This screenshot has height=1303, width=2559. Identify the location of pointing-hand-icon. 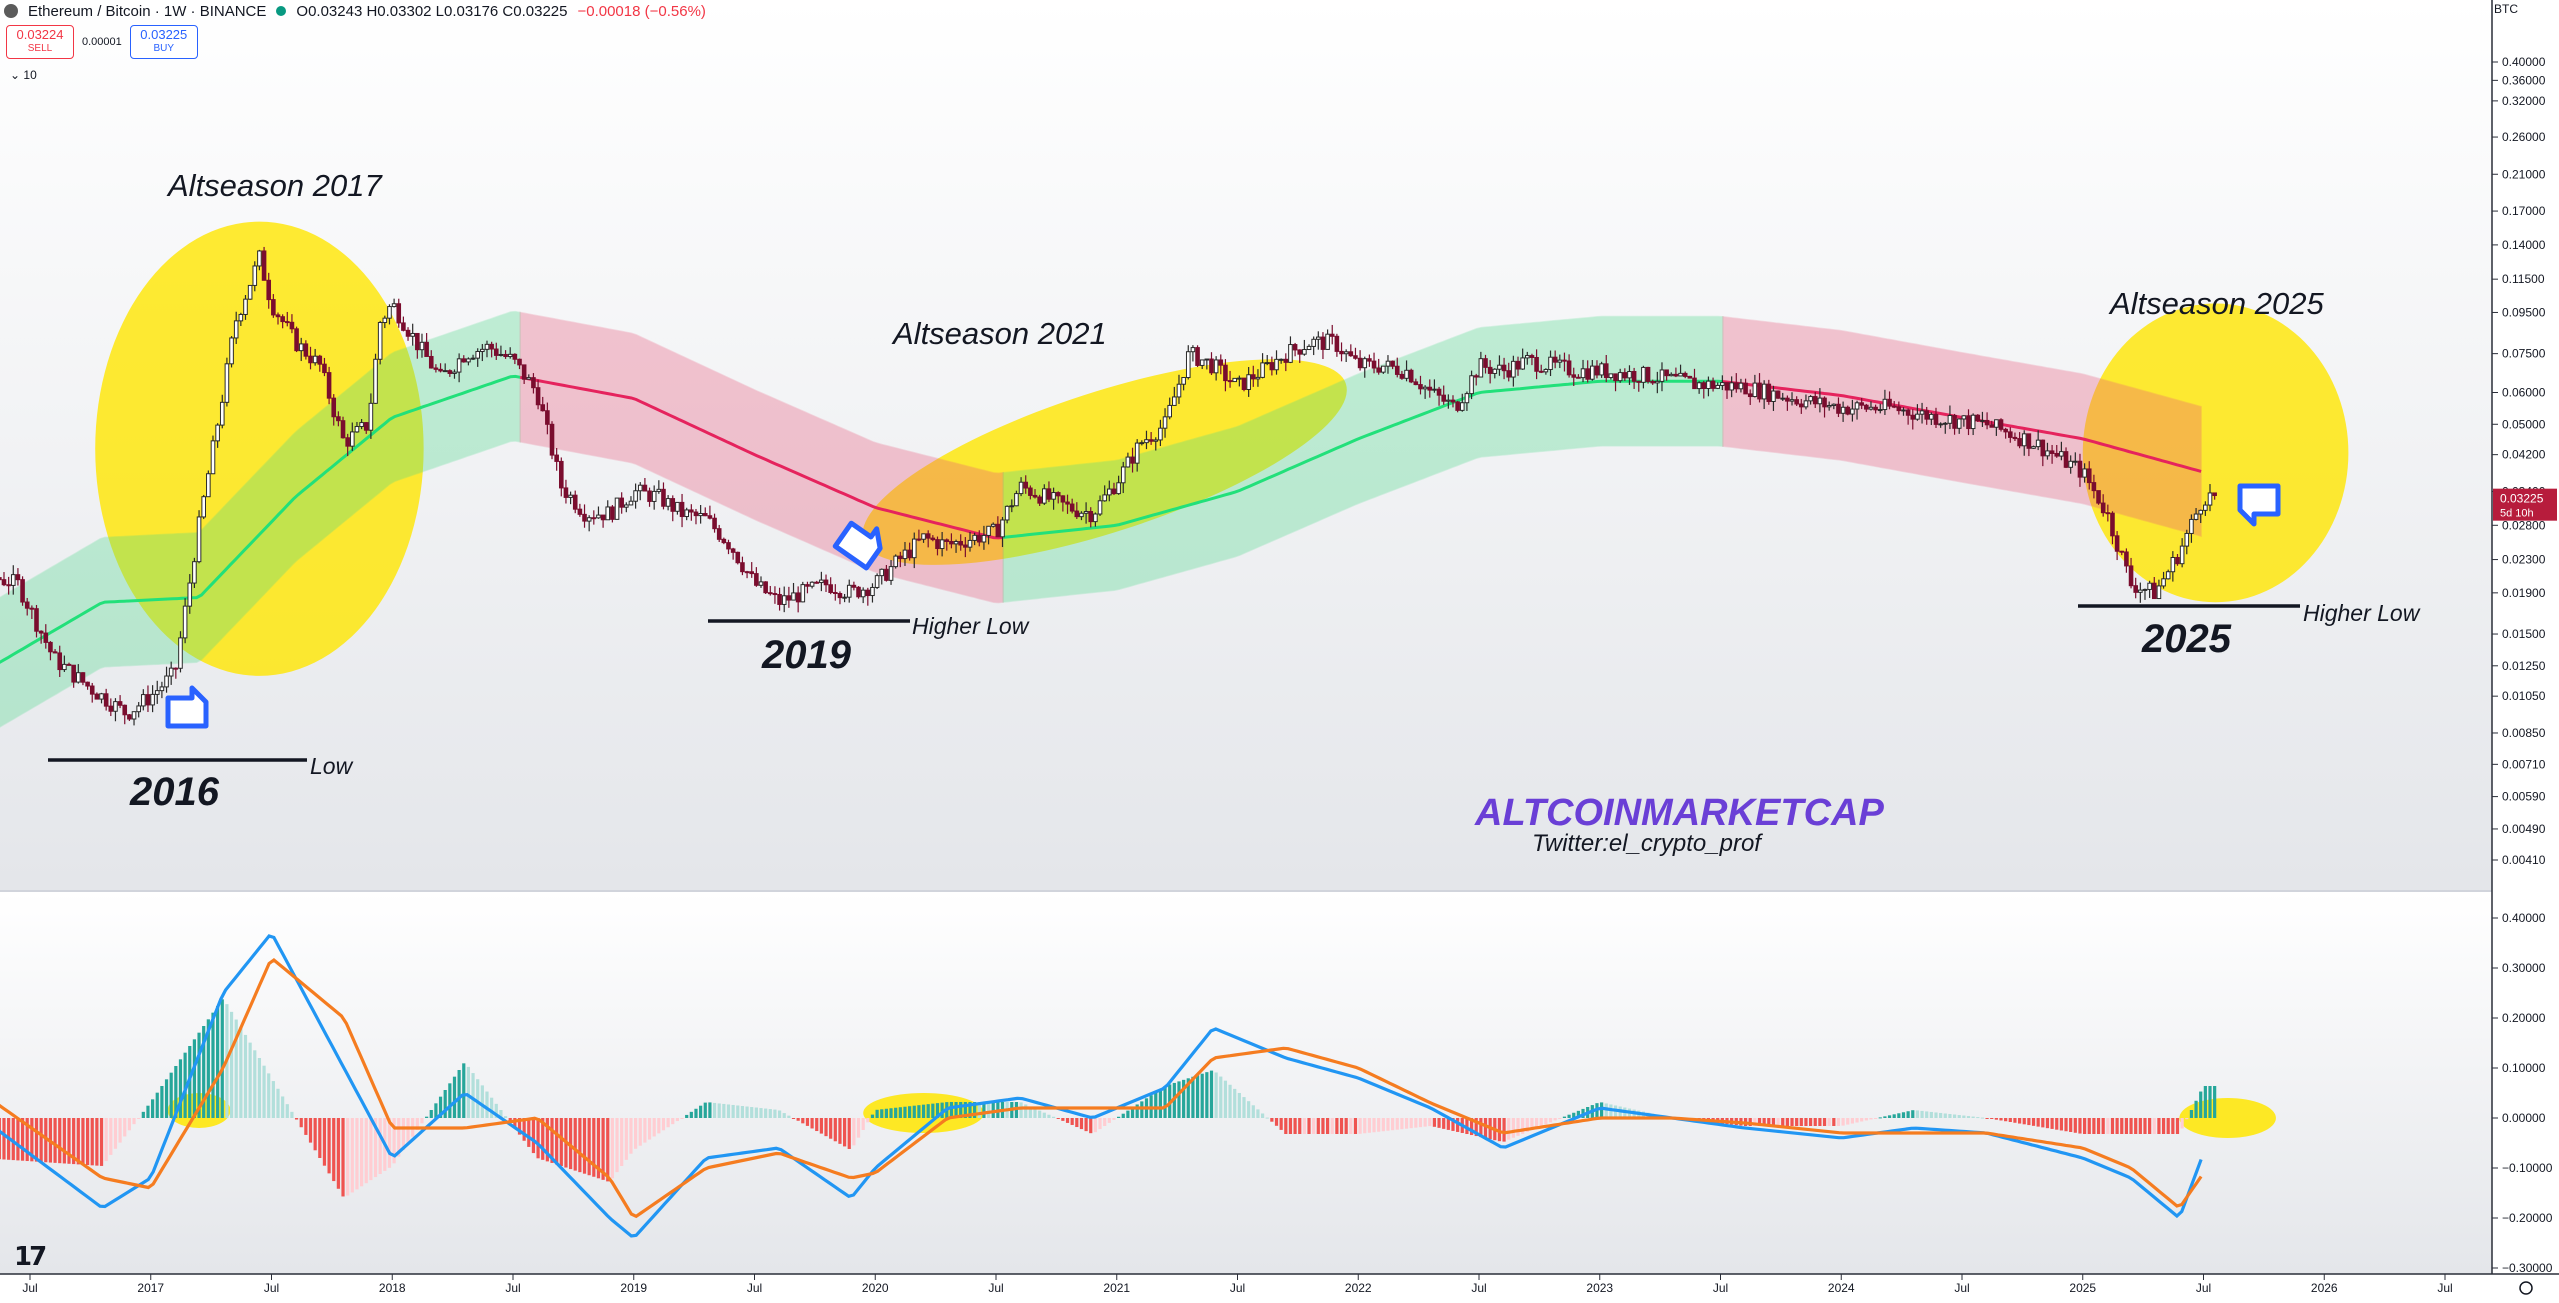
(857, 545).